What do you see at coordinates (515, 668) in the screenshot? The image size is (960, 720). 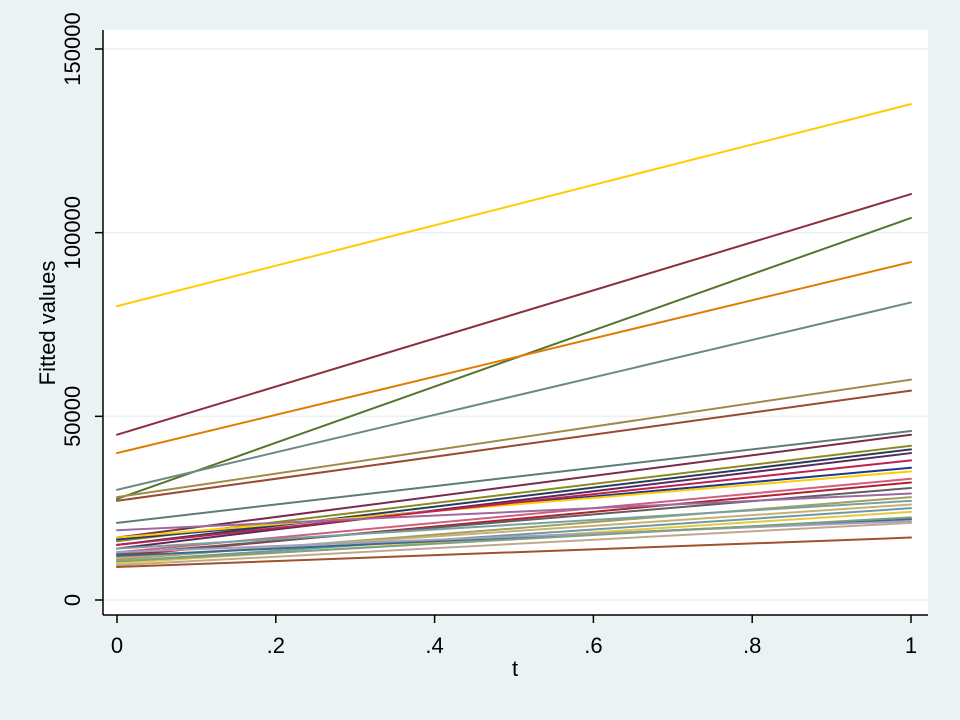 I see `x-axis-title: t` at bounding box center [515, 668].